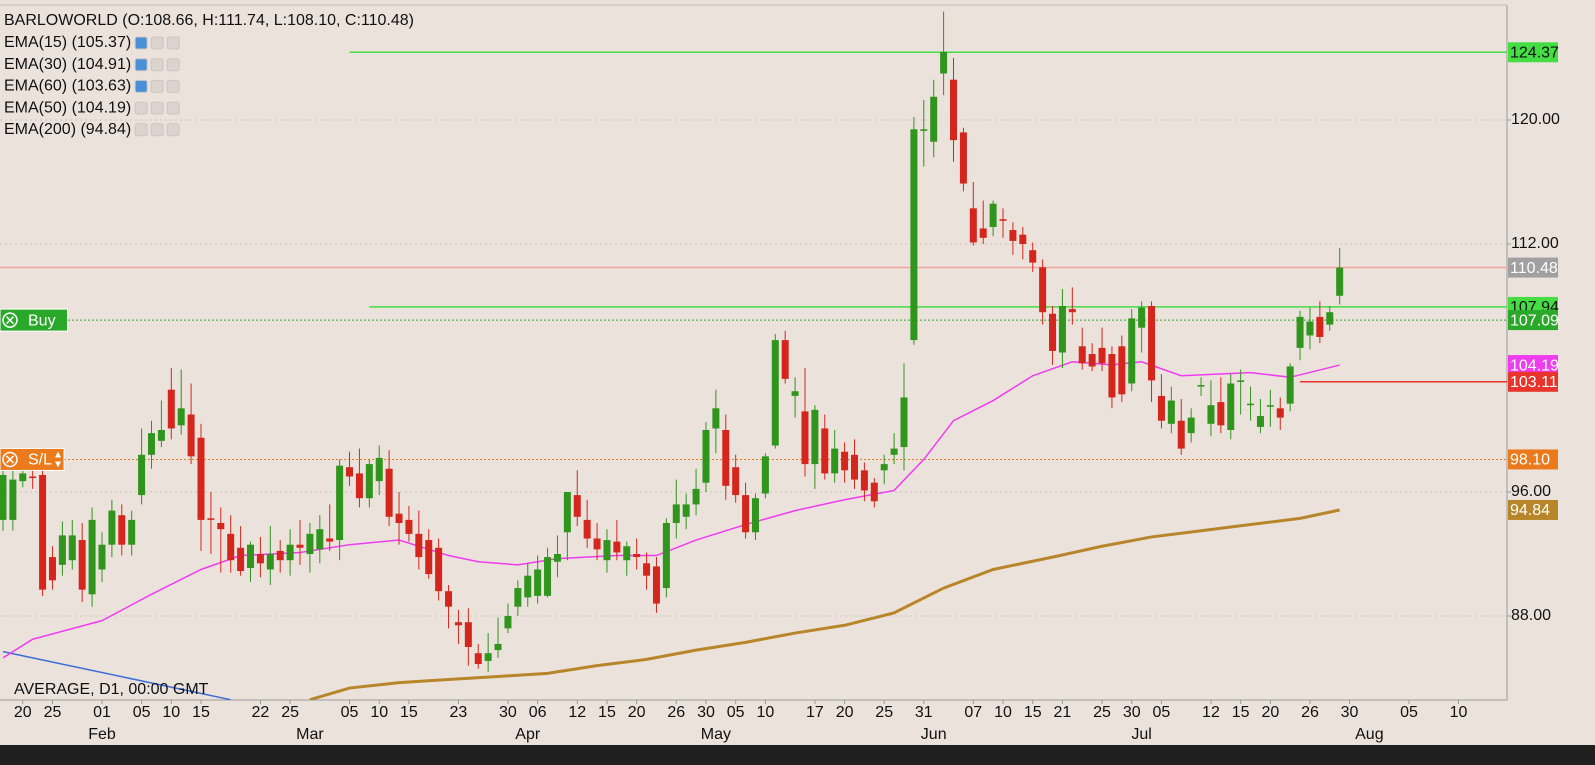 The width and height of the screenshot is (1595, 765). I want to click on indicator-label: EMA(30) (104.91), so click(67, 64).